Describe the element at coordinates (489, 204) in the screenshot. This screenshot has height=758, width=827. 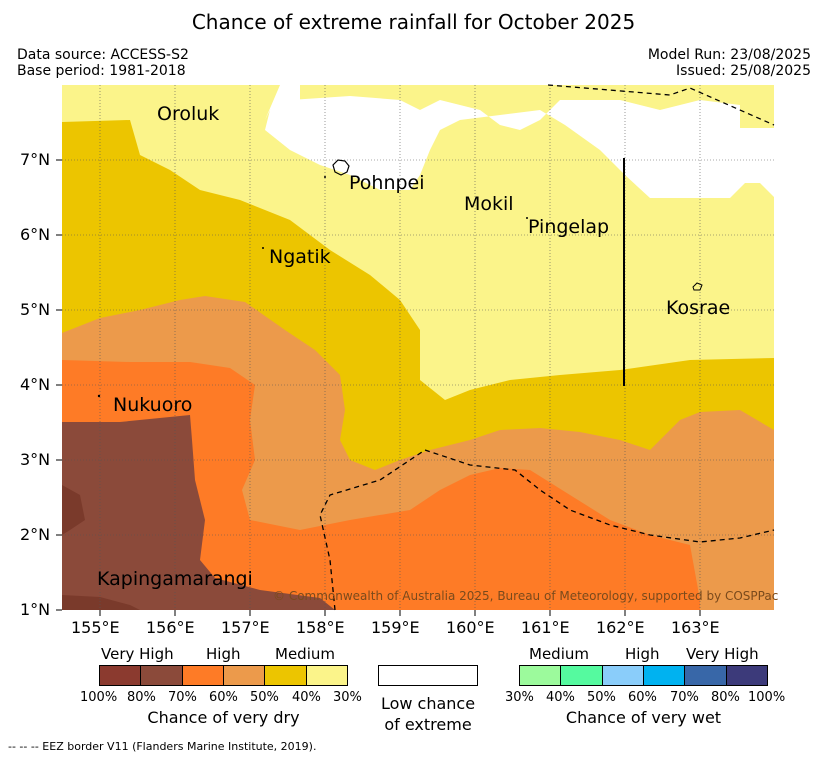
I see `place-mokil: Mokil` at that location.